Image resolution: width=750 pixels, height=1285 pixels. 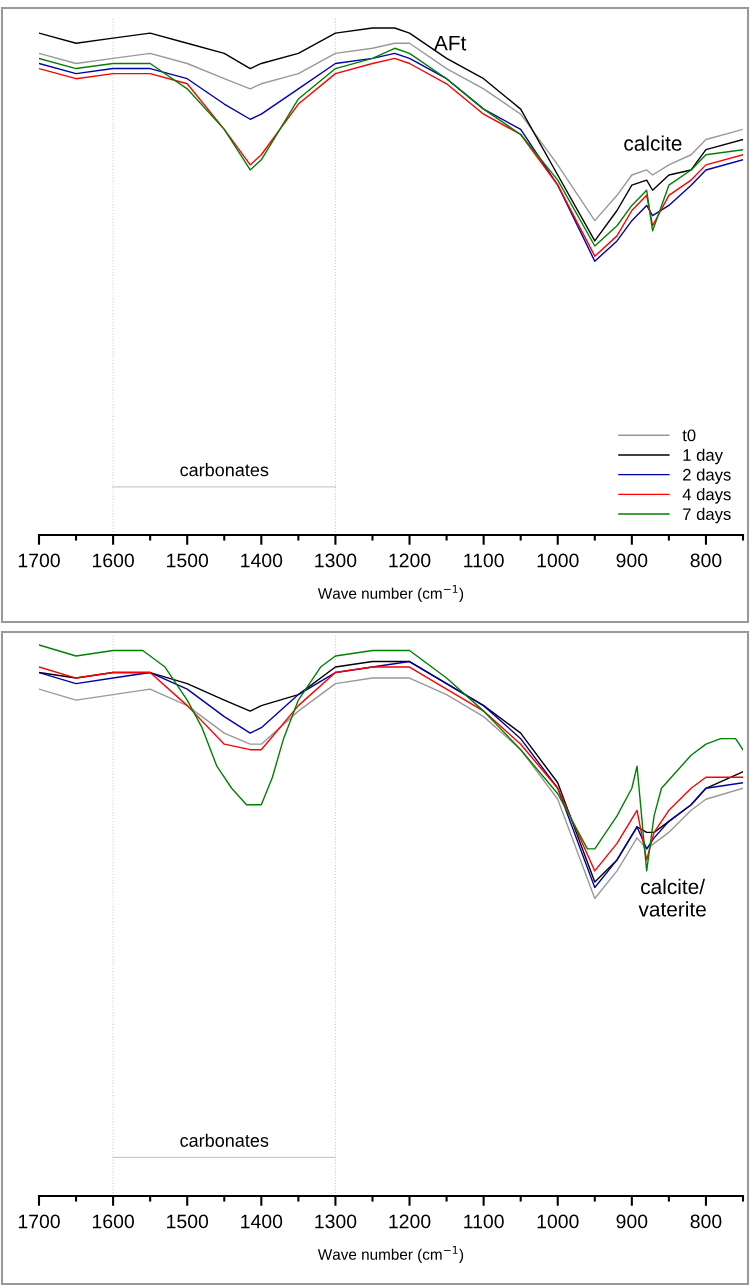 What do you see at coordinates (653, 143) in the screenshot?
I see `annotation: calcite` at bounding box center [653, 143].